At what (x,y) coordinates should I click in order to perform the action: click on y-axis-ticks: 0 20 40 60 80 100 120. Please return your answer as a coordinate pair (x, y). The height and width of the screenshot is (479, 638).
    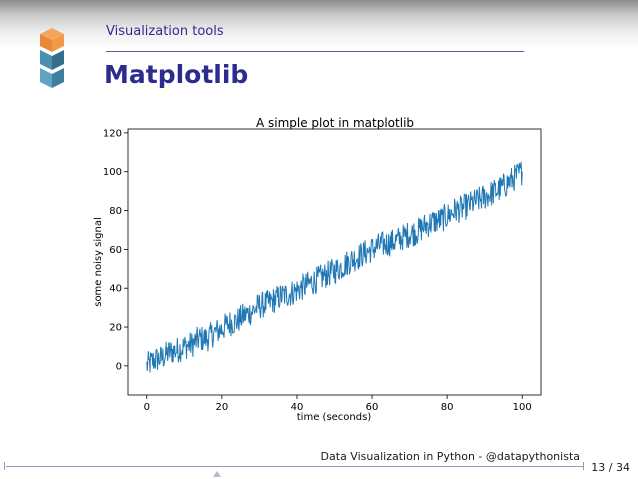
    Looking at the image, I should click on (115, 250).